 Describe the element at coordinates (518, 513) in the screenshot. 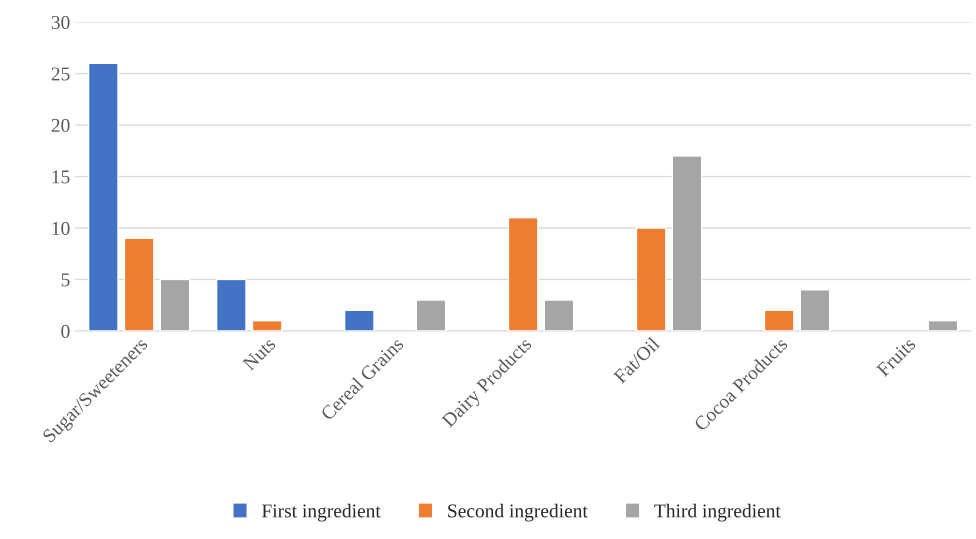

I see `legend-label: Second ingredient` at that location.